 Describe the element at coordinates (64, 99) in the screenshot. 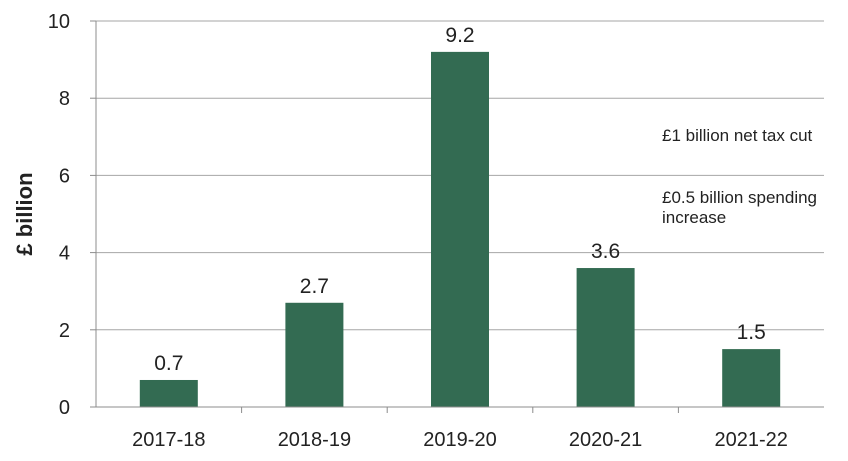

I see `y-tick-label: 8` at that location.